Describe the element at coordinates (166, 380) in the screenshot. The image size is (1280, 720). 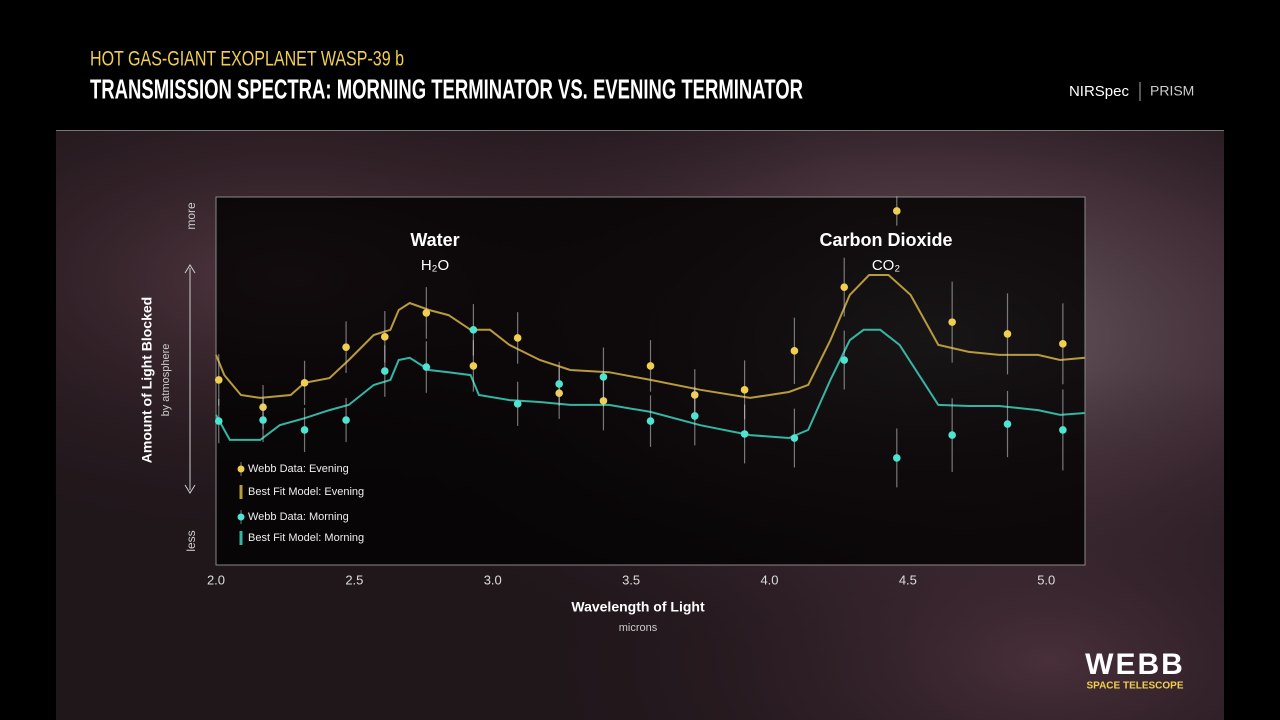
I see `y-axis-sublabel: by atmosphere` at that location.